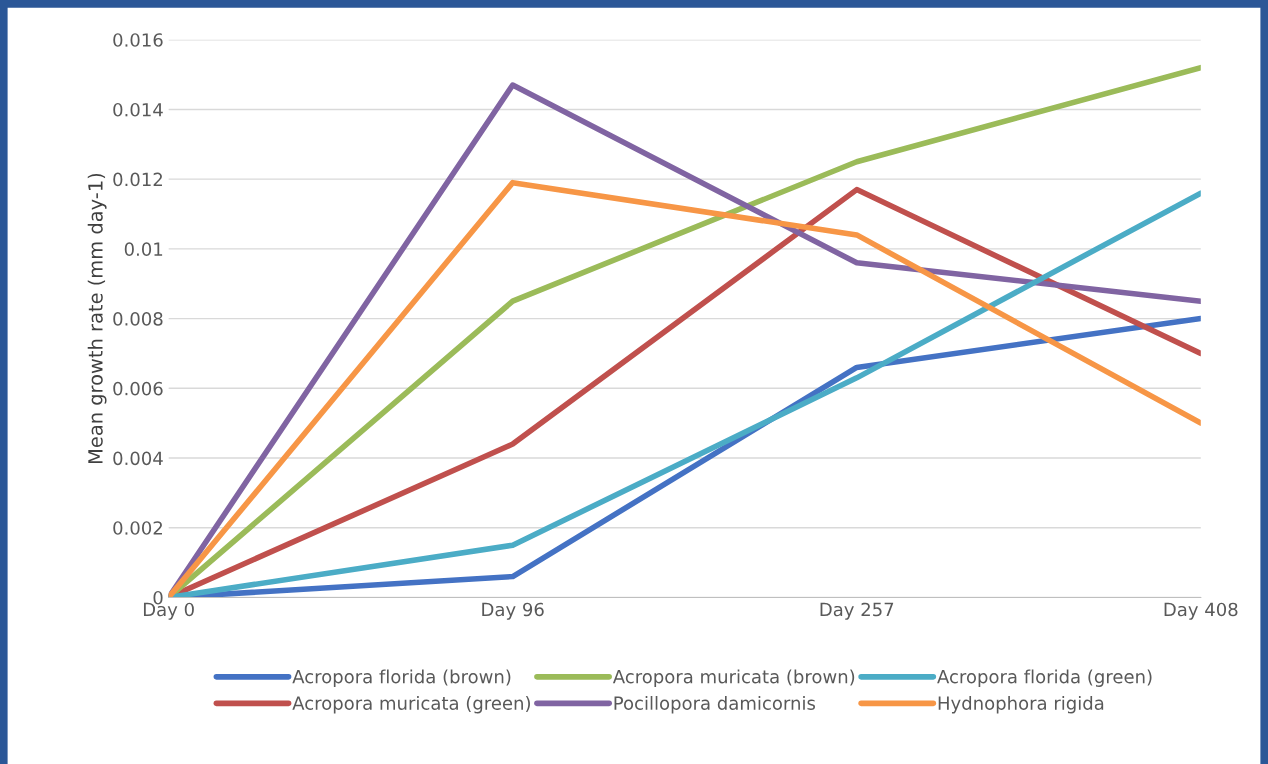  I want to click on y-tick-label: 0.004, so click(138, 458).